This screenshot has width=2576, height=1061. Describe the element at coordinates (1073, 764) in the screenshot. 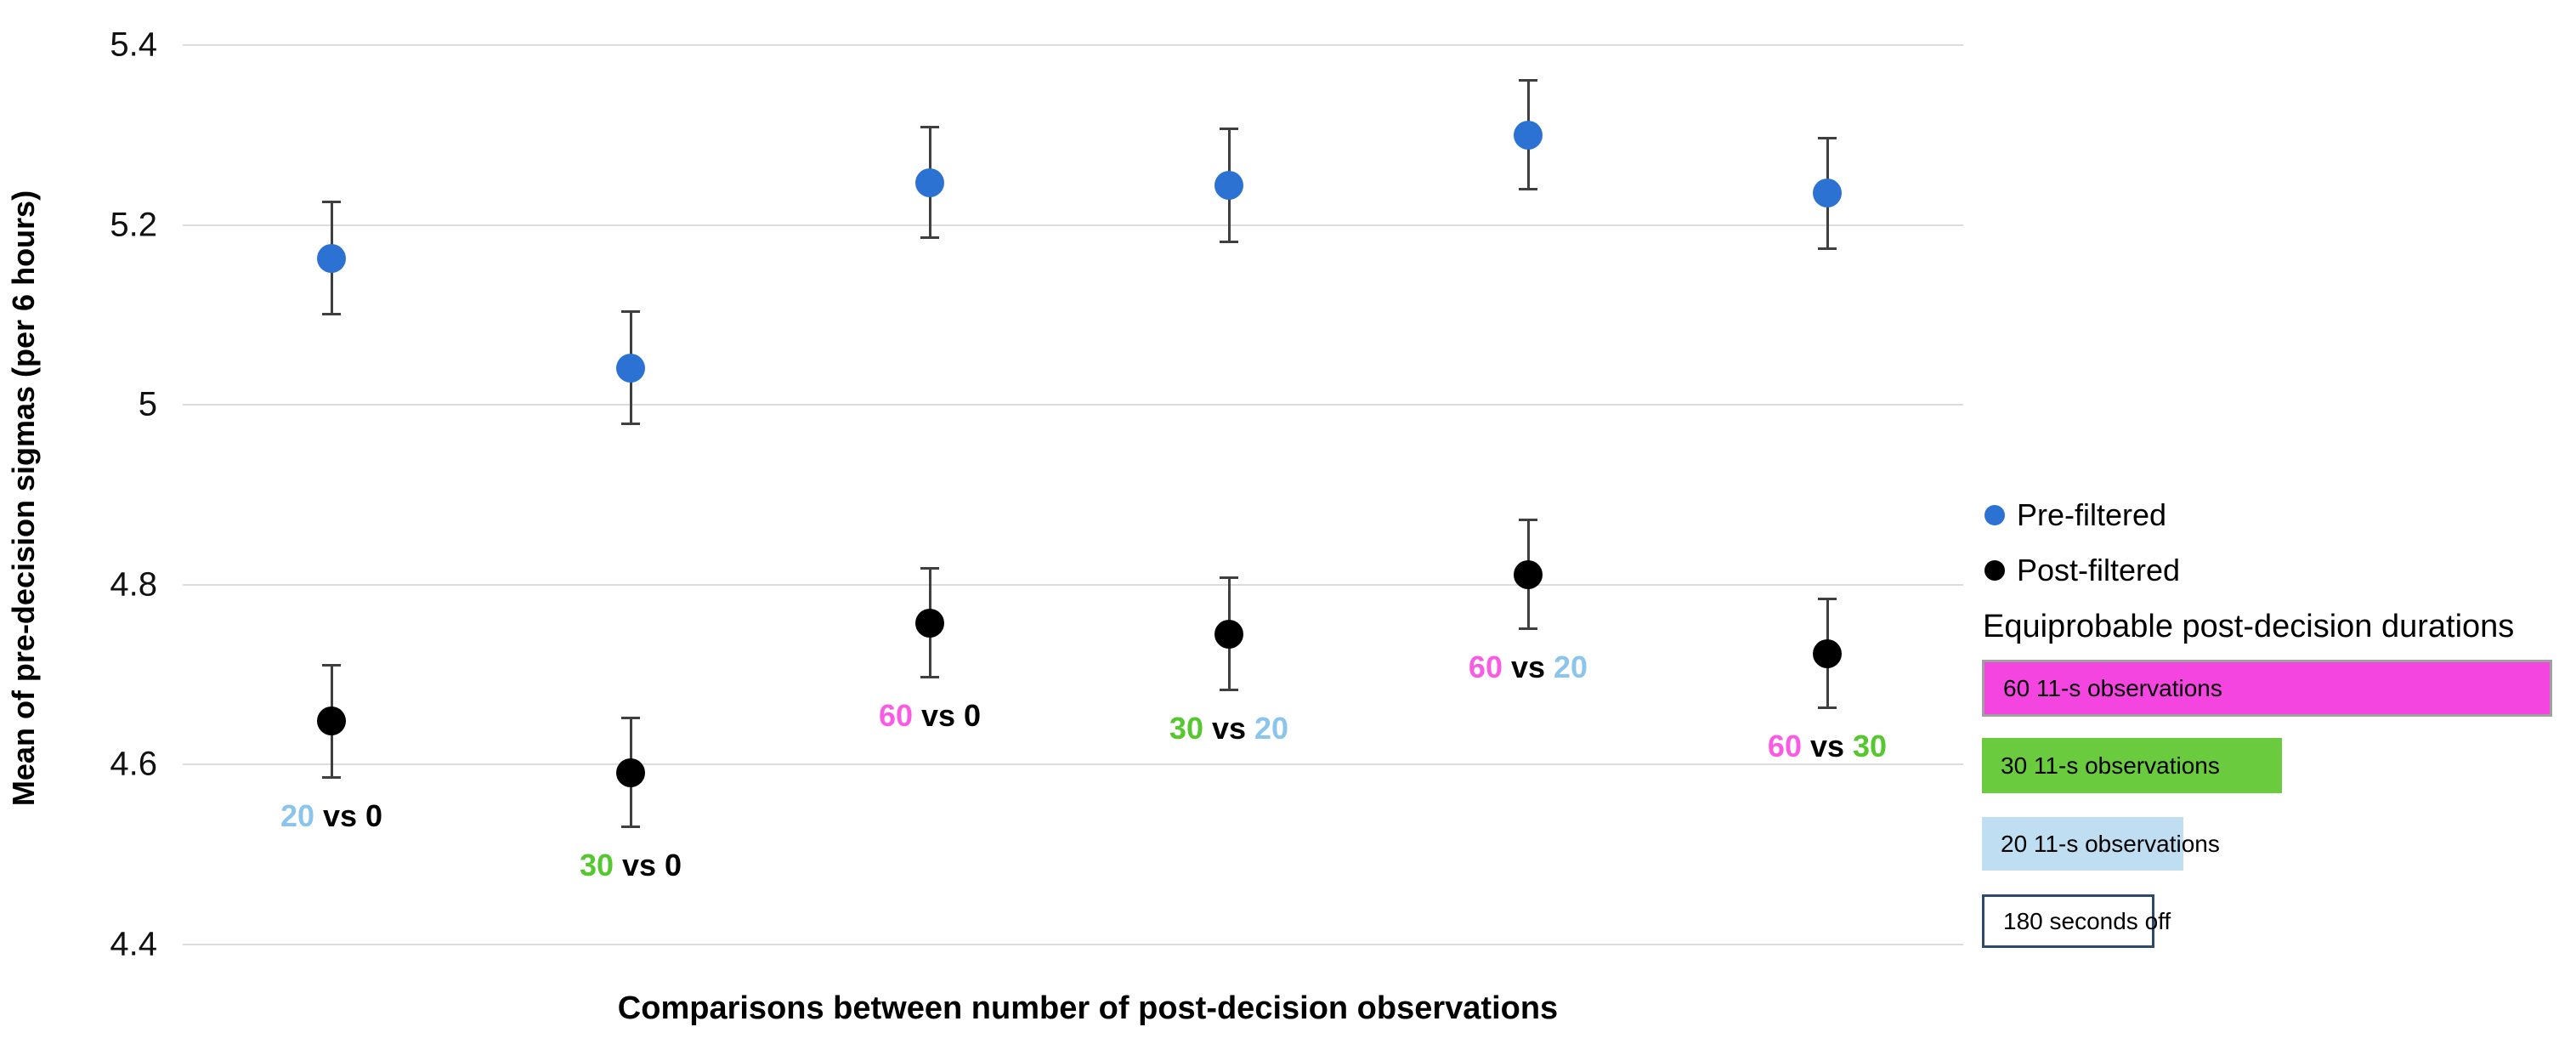

I see `gridline-4.6` at that location.